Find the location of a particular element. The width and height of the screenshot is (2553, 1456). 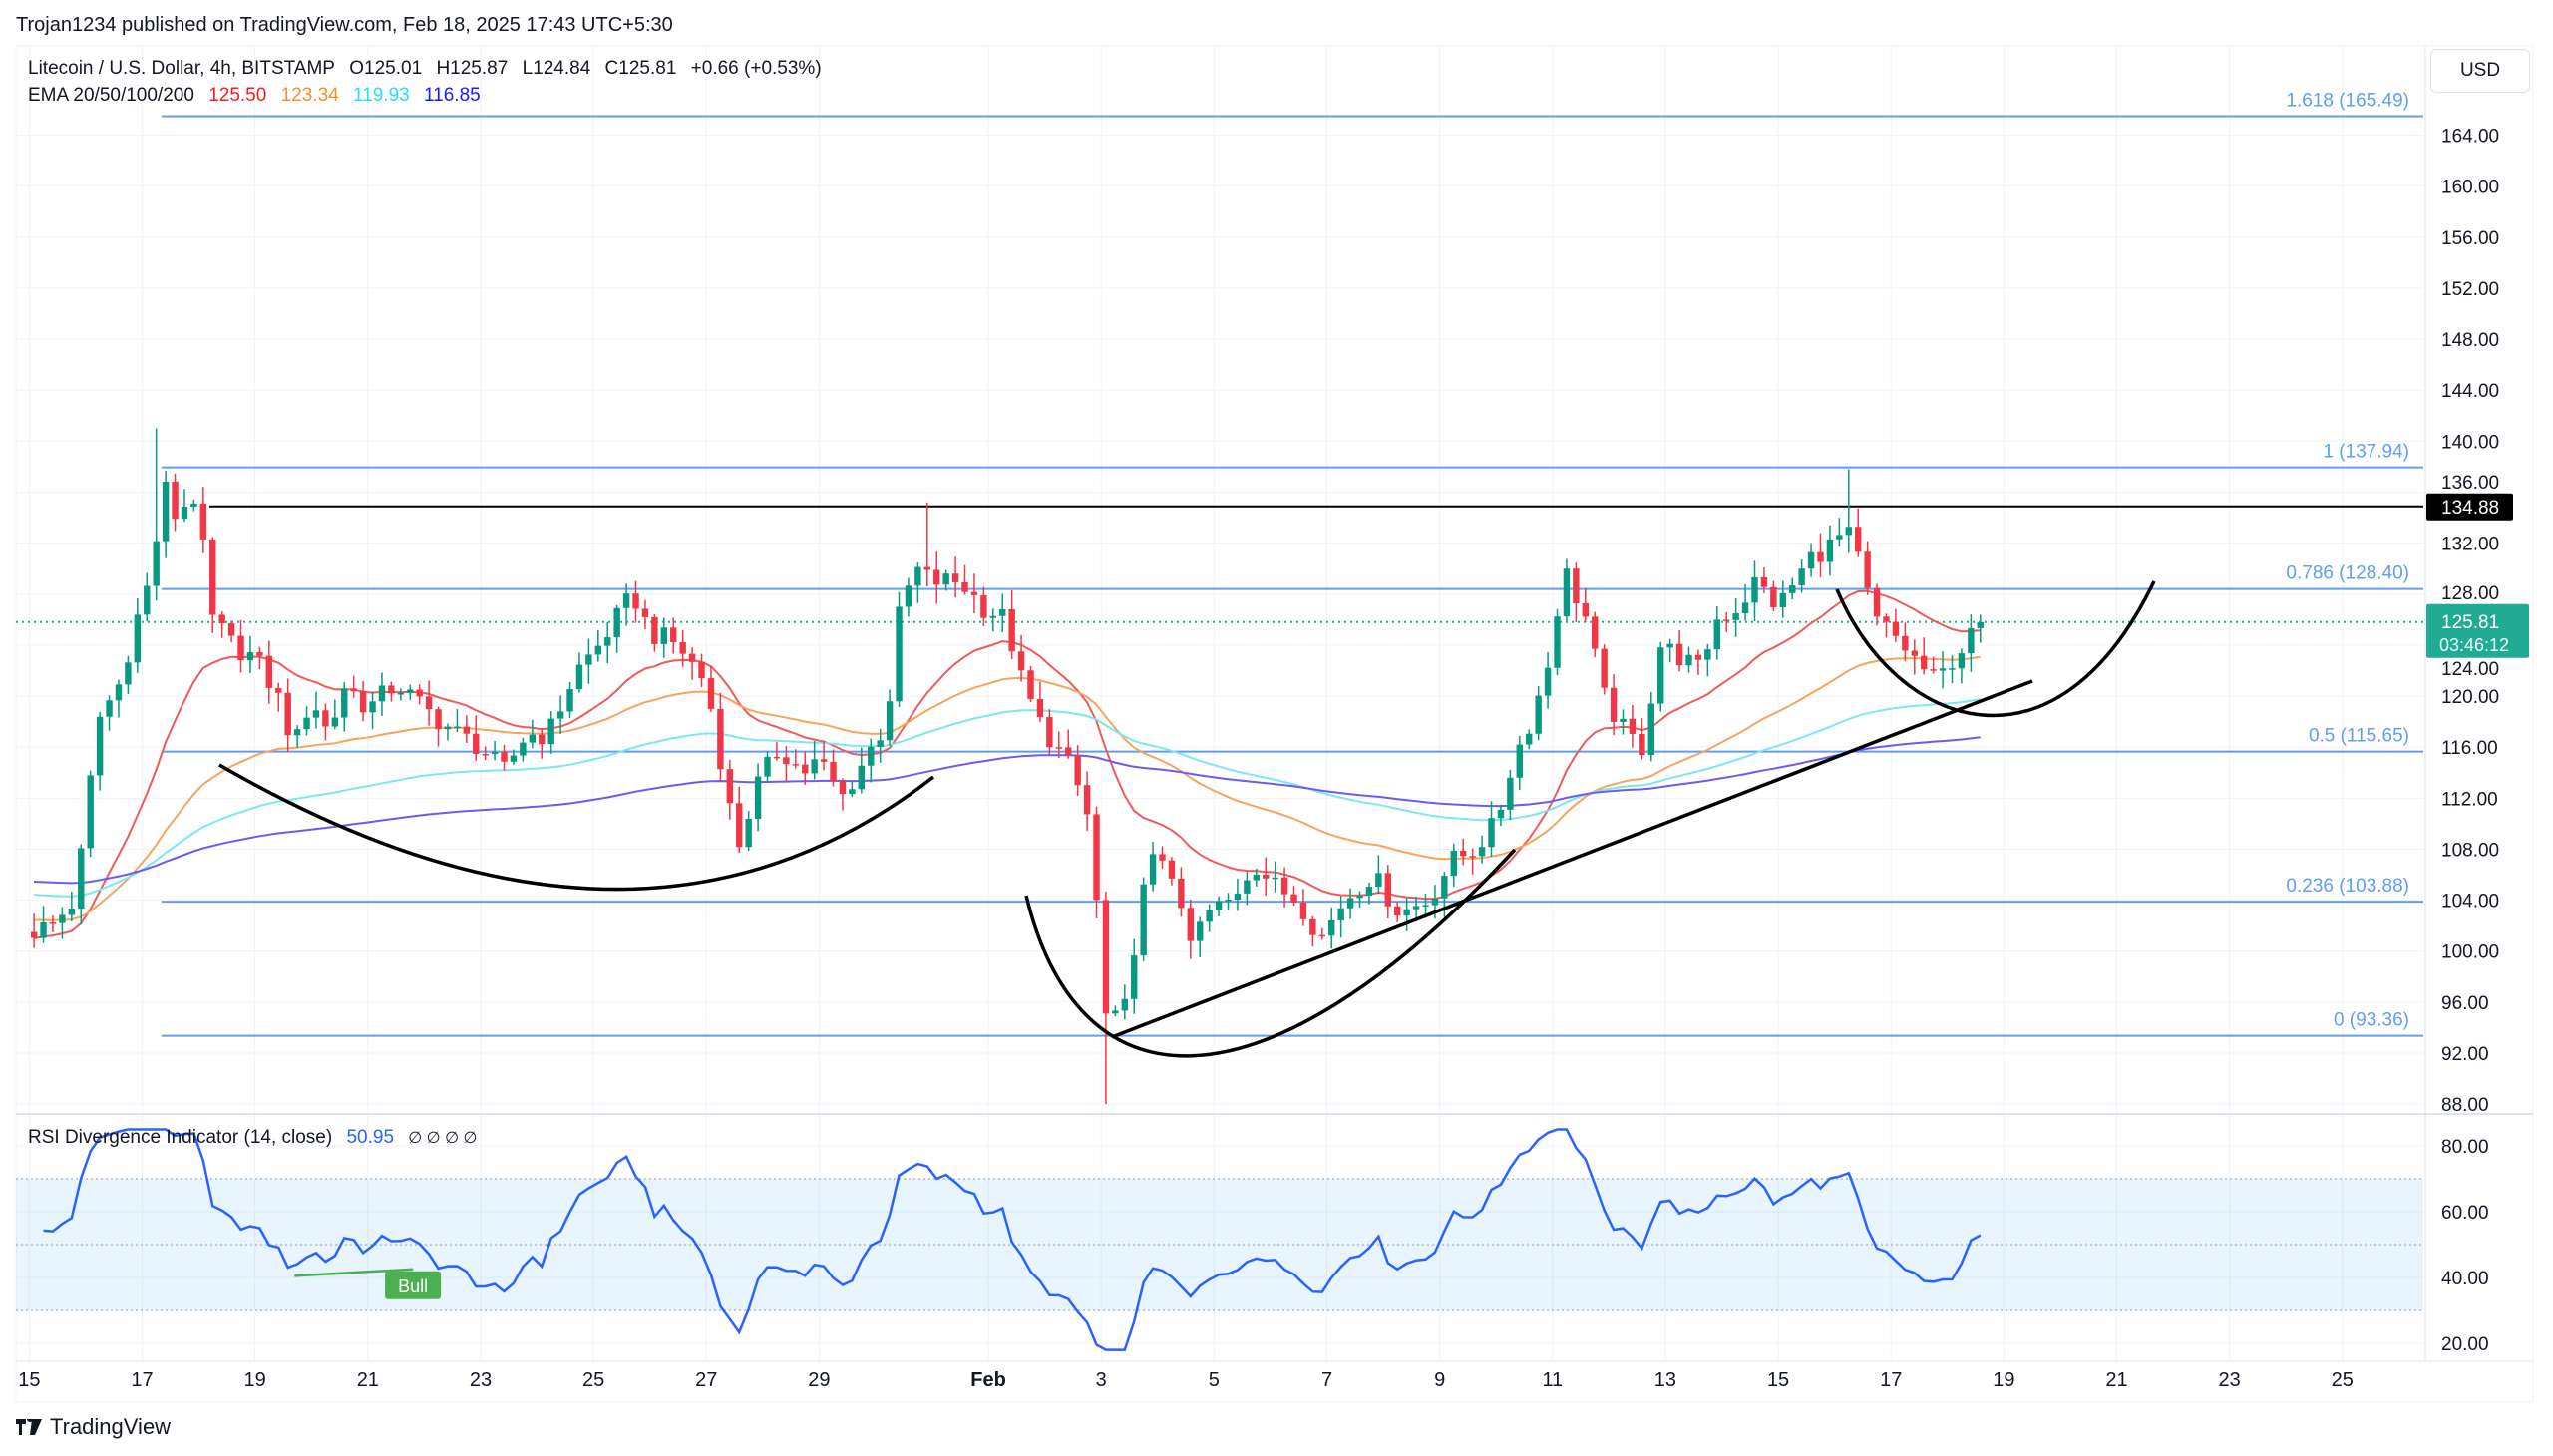

time-tick-label: 17 is located at coordinates (1891, 1380).